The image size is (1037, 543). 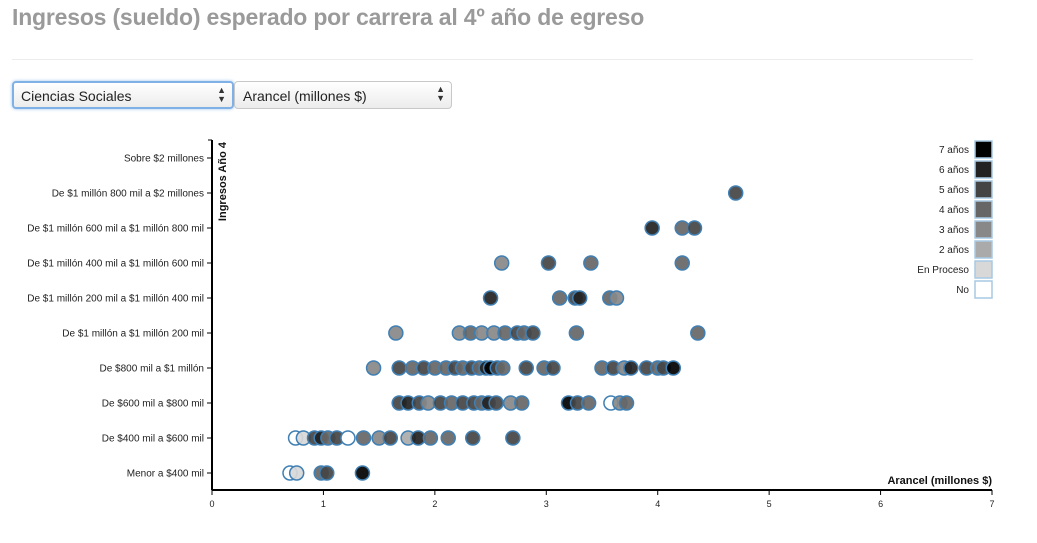 I want to click on area-select: Ciencias Sociales ▲ ▼, so click(x=123, y=95).